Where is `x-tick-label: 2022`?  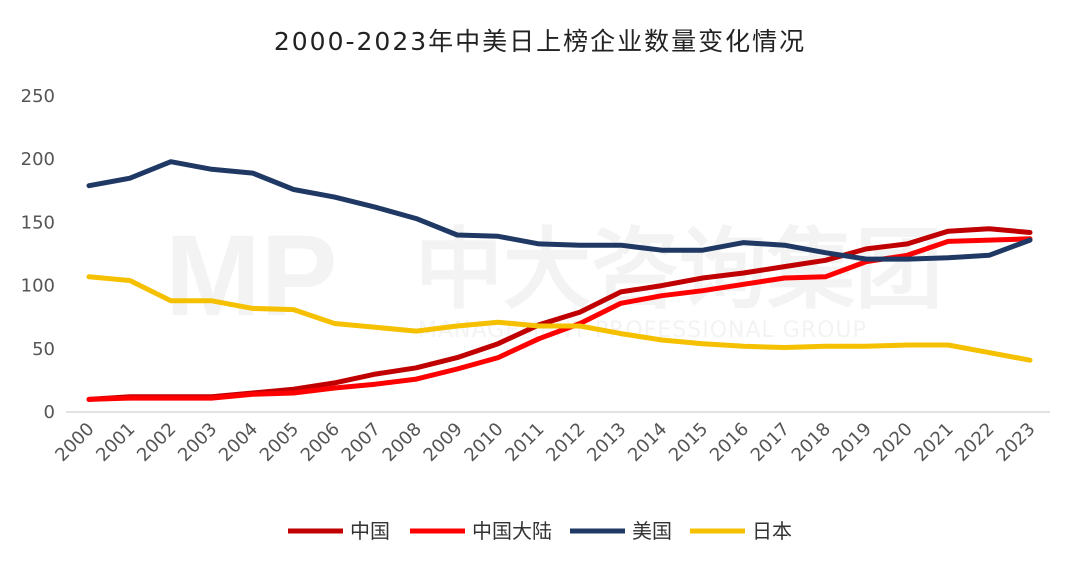 x-tick-label: 2022 is located at coordinates (974, 442).